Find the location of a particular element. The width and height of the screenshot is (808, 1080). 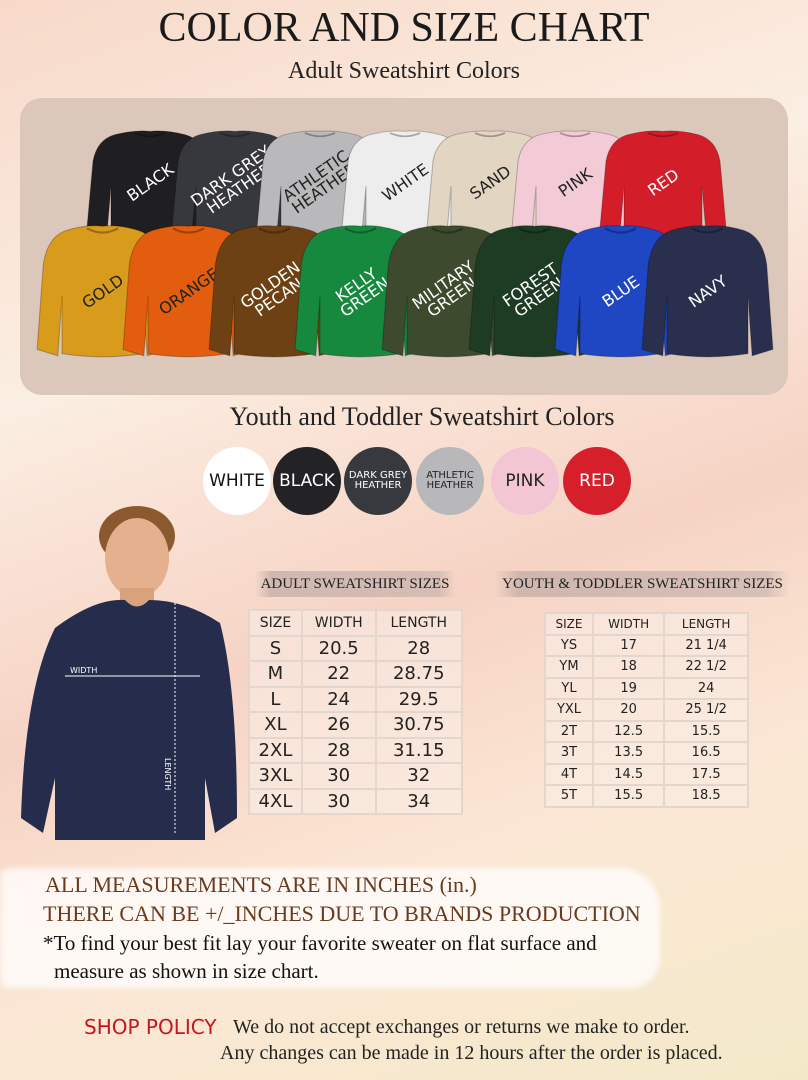

table-cell: 12.5 is located at coordinates (629, 731).